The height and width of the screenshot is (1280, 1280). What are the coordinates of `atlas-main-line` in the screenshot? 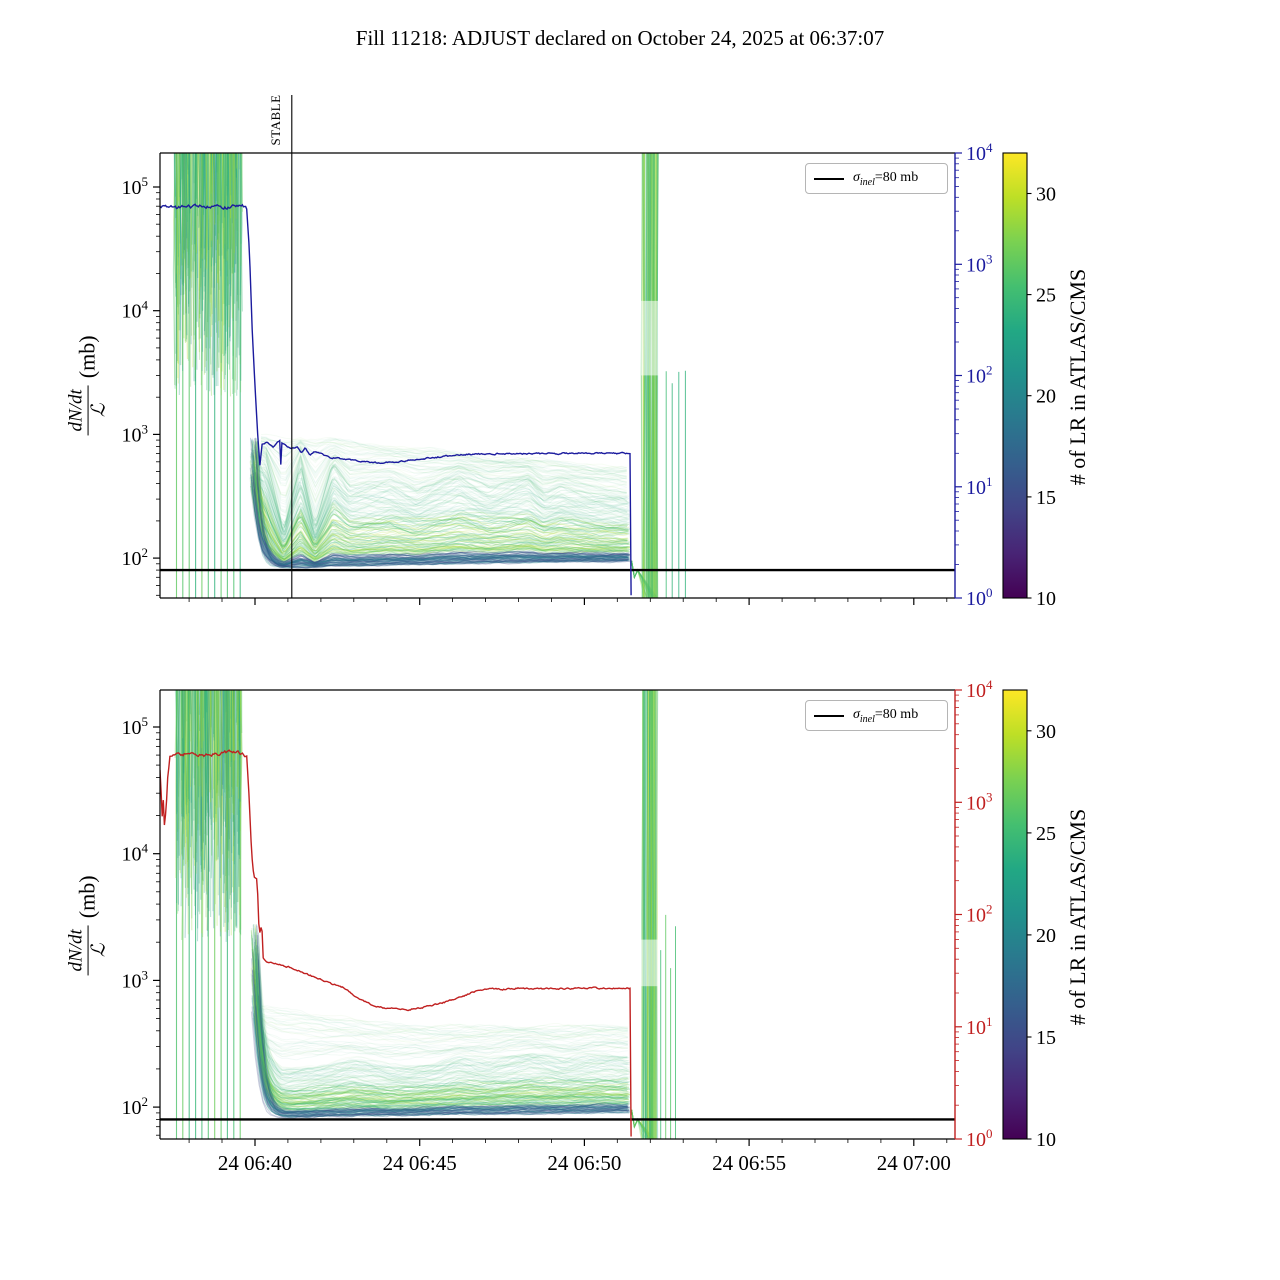 It's located at (396, 399).